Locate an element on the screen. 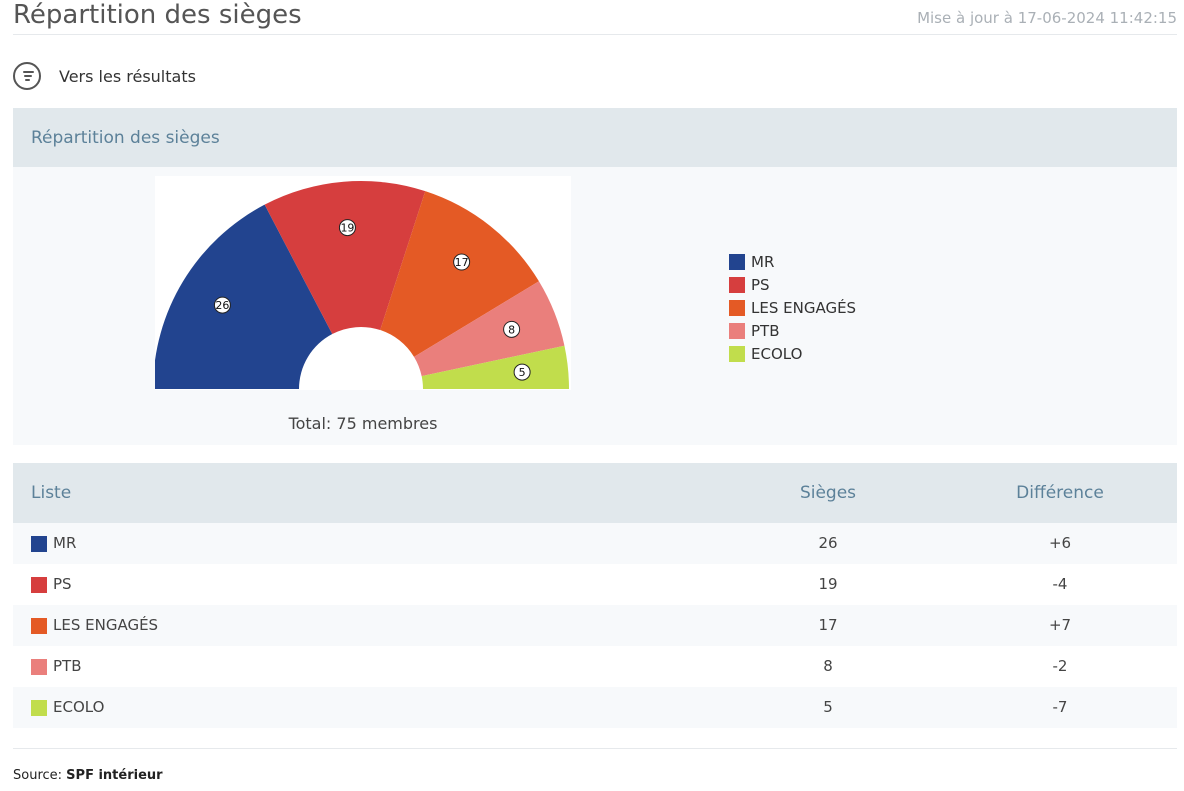 The height and width of the screenshot is (791, 1184). legend-item: ECOLO is located at coordinates (792, 353).